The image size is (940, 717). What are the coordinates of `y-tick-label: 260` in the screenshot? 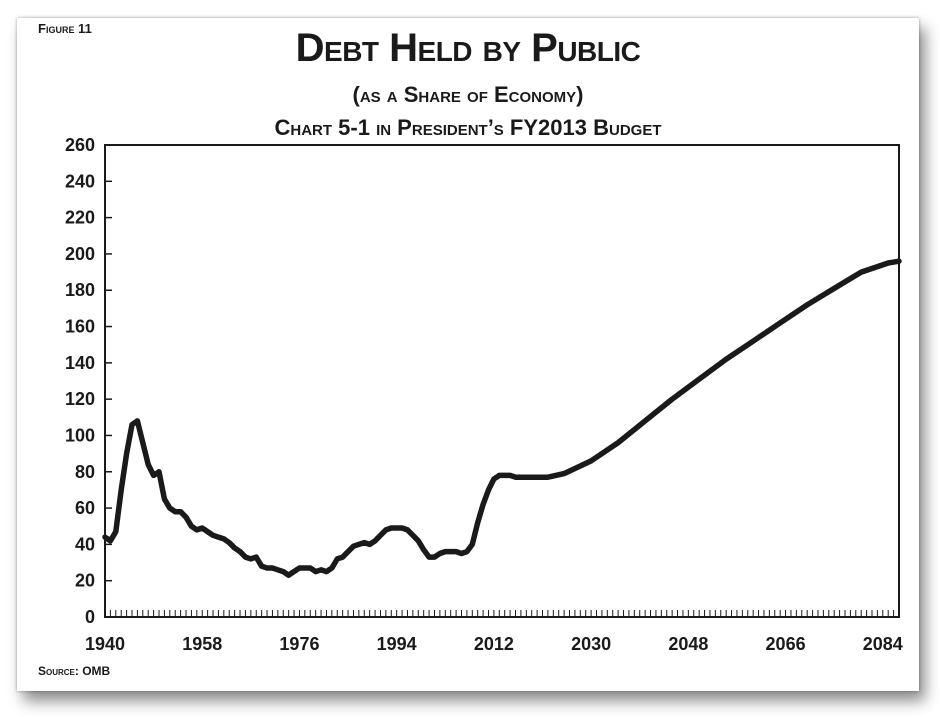 It's located at (80, 145).